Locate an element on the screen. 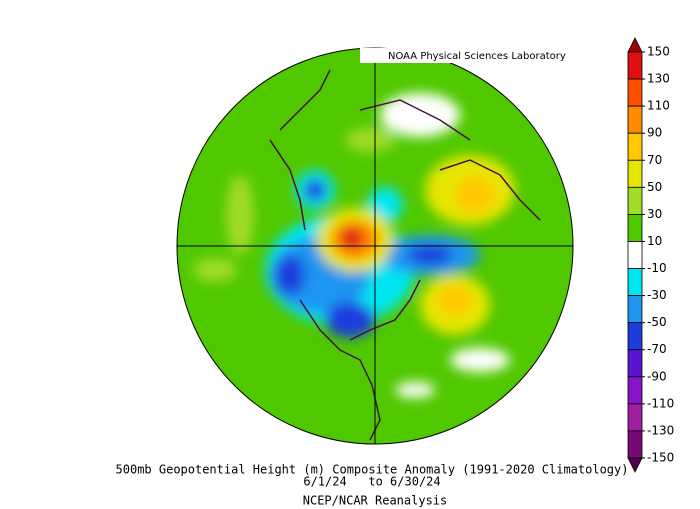 This screenshot has height=509, width=700. colorbar-tick-label: 130 is located at coordinates (658, 79).